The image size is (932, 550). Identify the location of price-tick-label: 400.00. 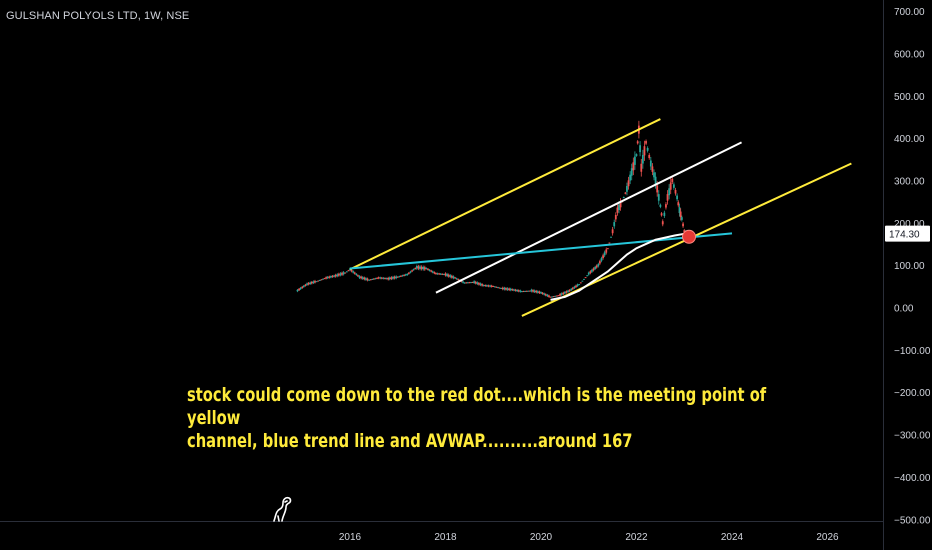
(909, 139).